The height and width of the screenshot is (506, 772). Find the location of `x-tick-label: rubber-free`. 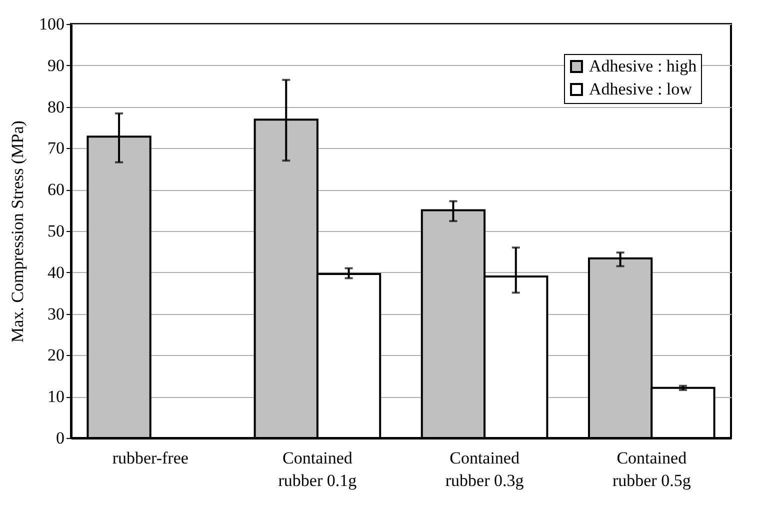

x-tick-label: rubber-free is located at coordinates (150, 458).